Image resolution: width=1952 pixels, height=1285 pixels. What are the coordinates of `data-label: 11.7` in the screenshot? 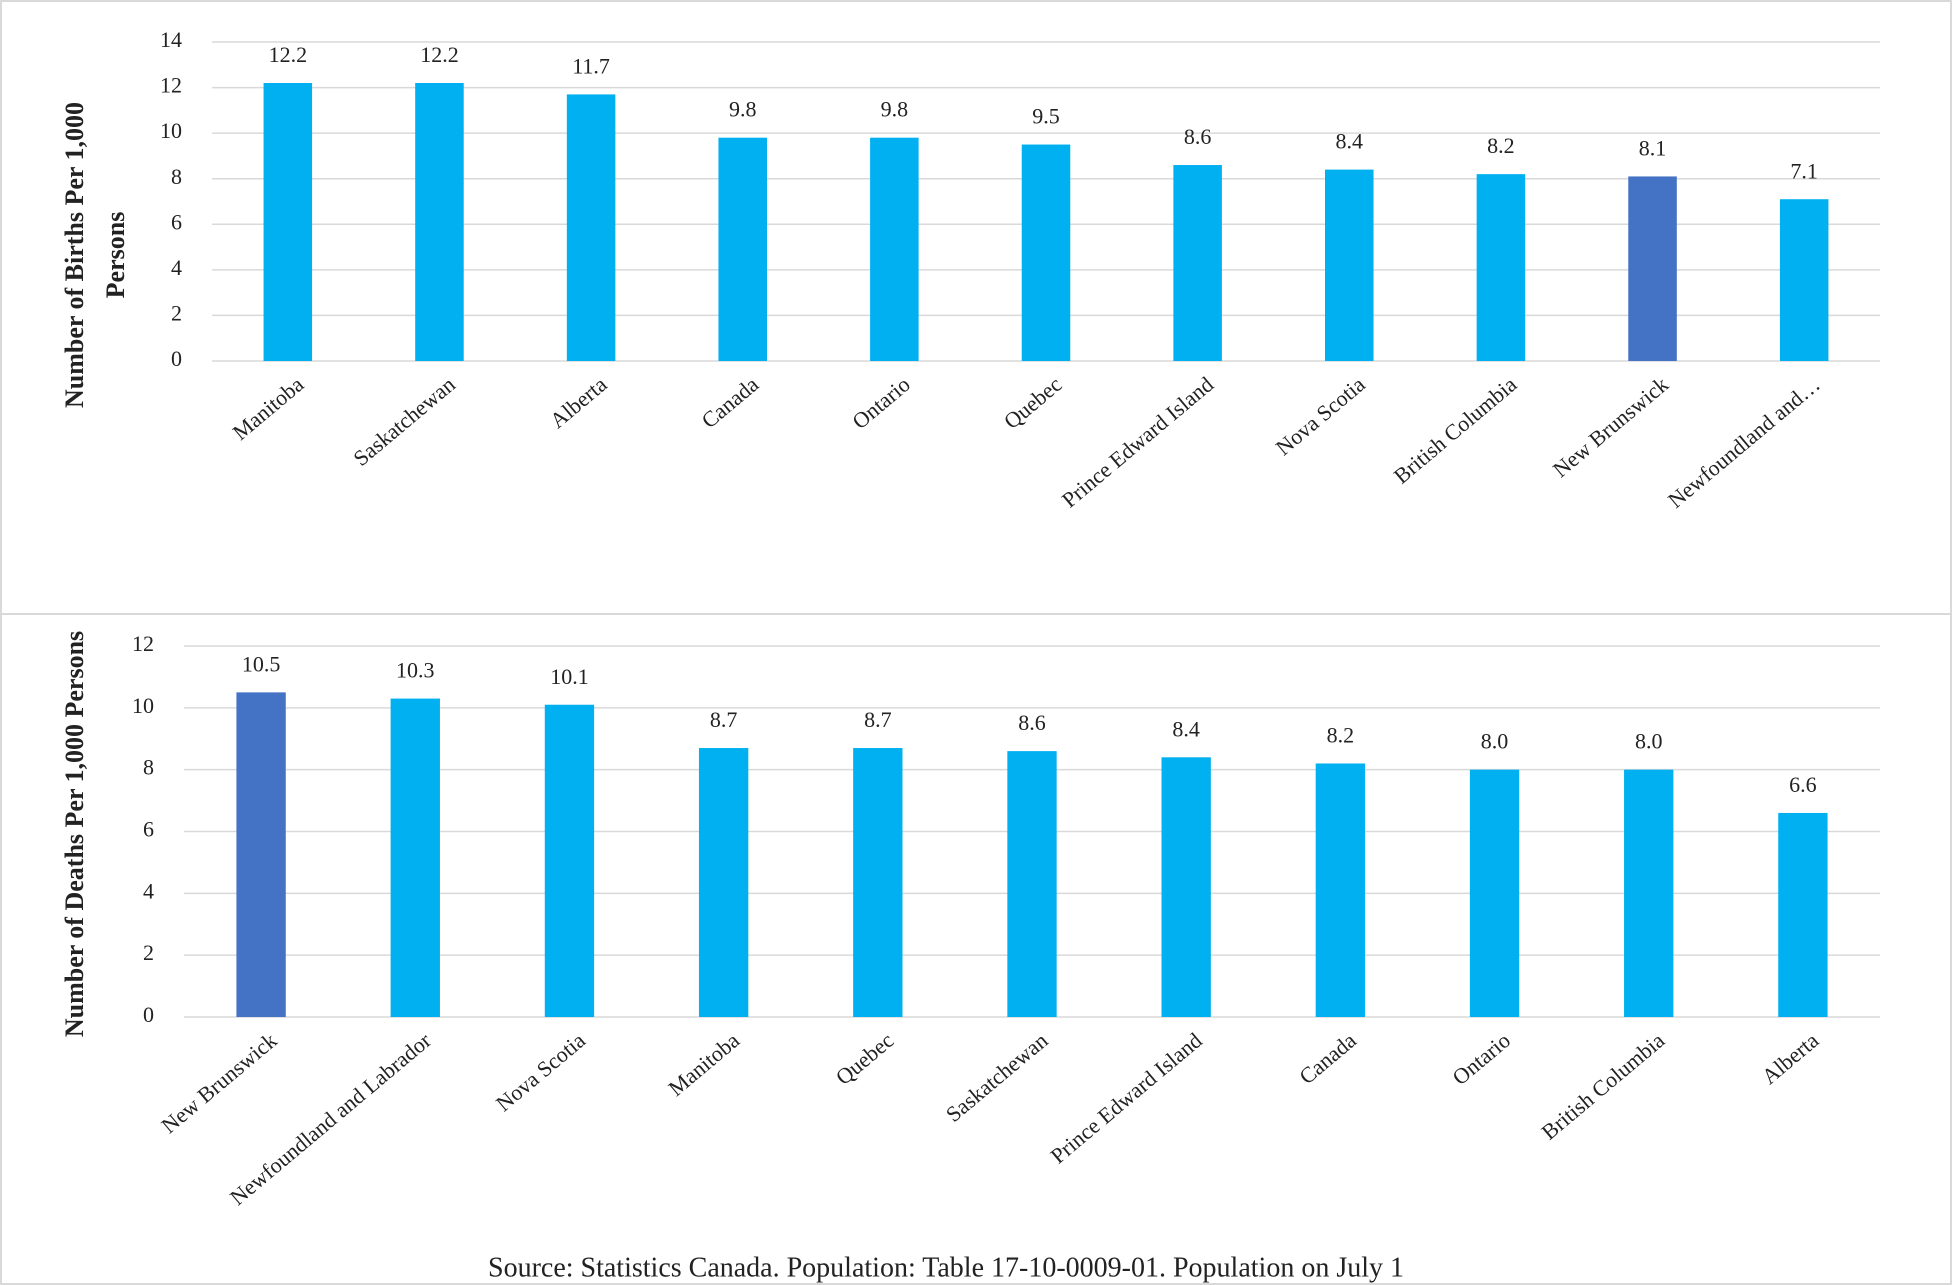 It's located at (591, 65).